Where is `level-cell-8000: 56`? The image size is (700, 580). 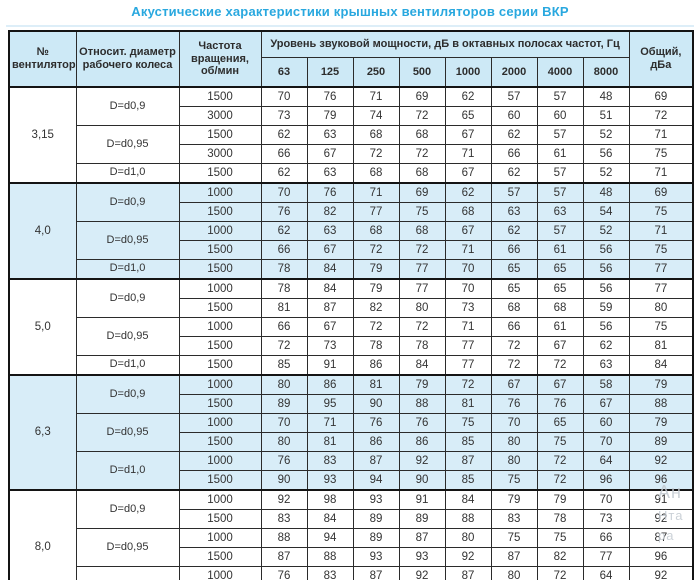
level-cell-8000: 56 is located at coordinates (606, 250).